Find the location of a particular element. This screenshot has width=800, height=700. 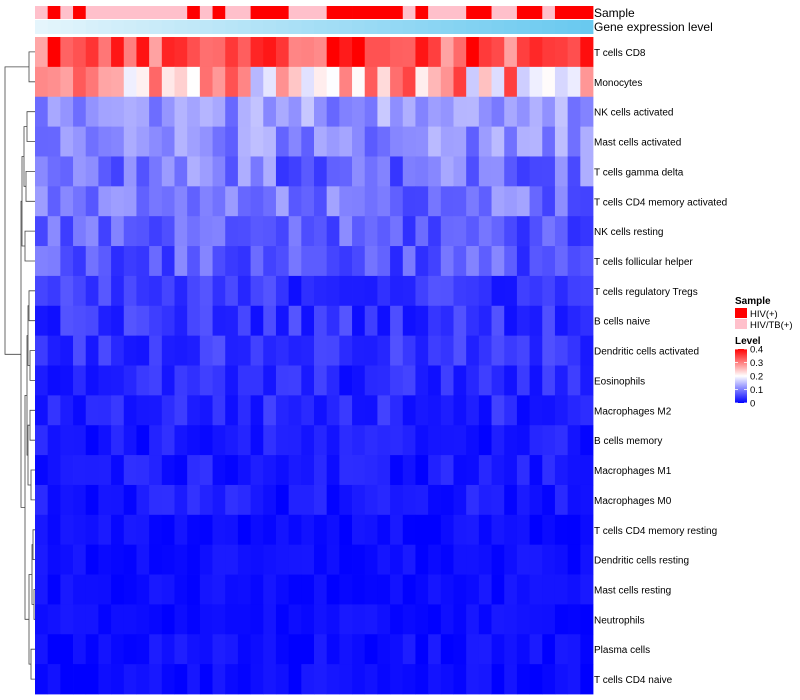

legend-swatch-hiv-tb is located at coordinates (741, 324).